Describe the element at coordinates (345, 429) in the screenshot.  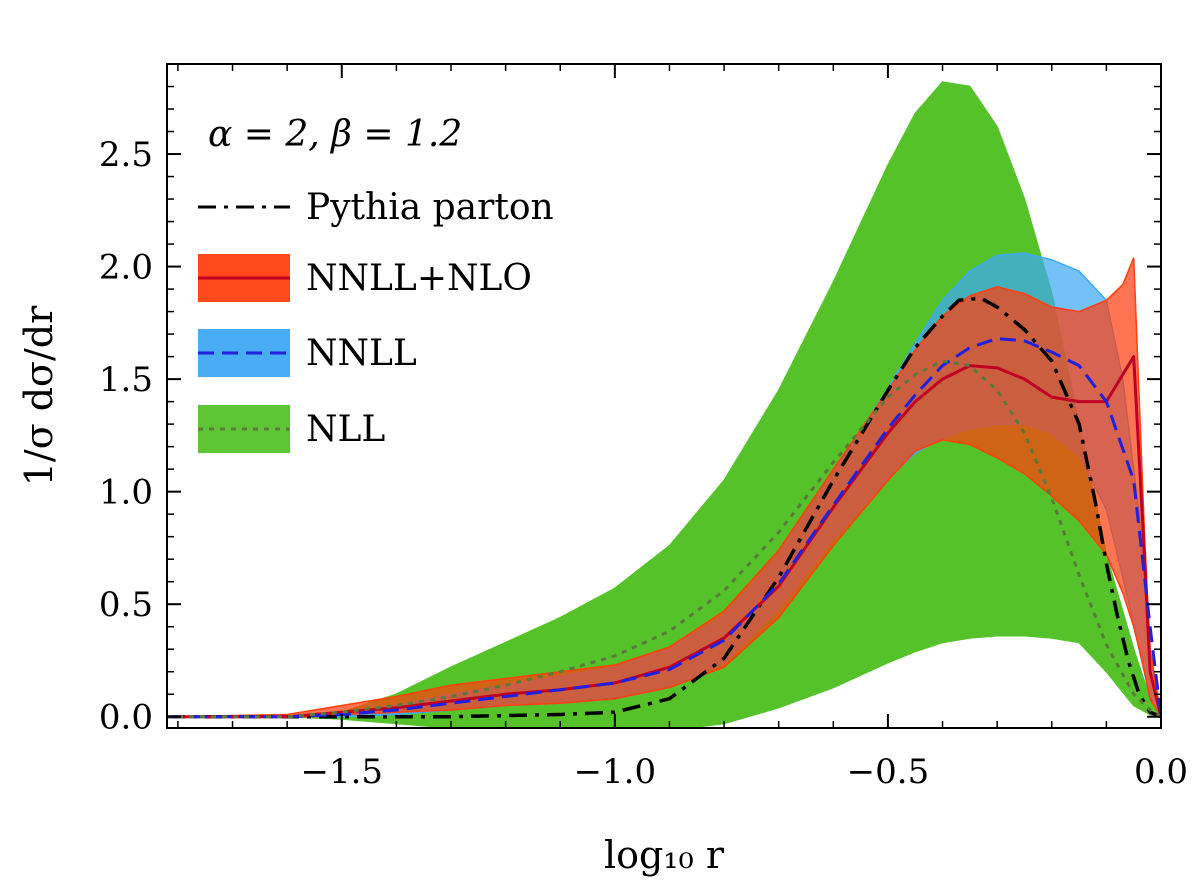
I see `legend-label-nll: NLL` at that location.